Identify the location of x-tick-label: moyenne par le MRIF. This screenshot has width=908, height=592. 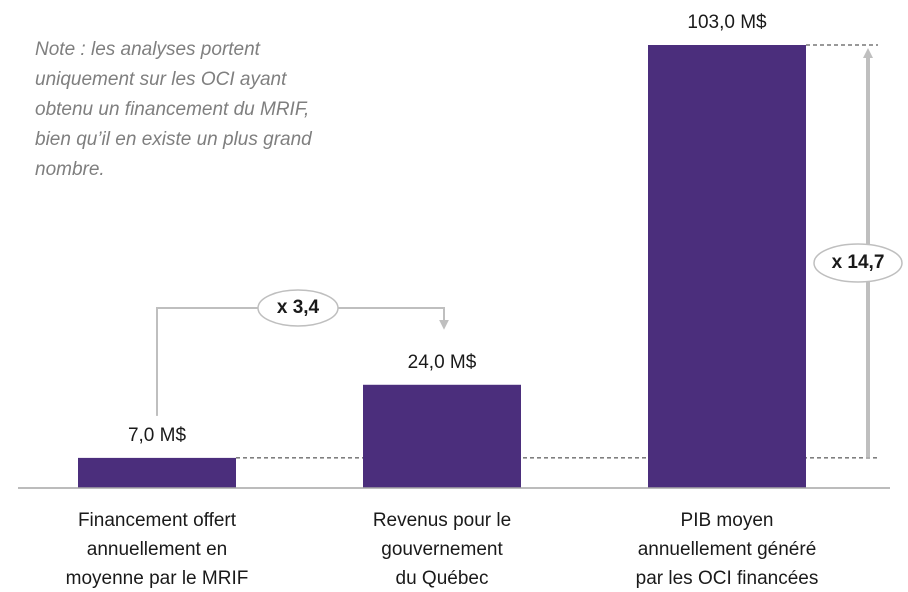
(157, 578).